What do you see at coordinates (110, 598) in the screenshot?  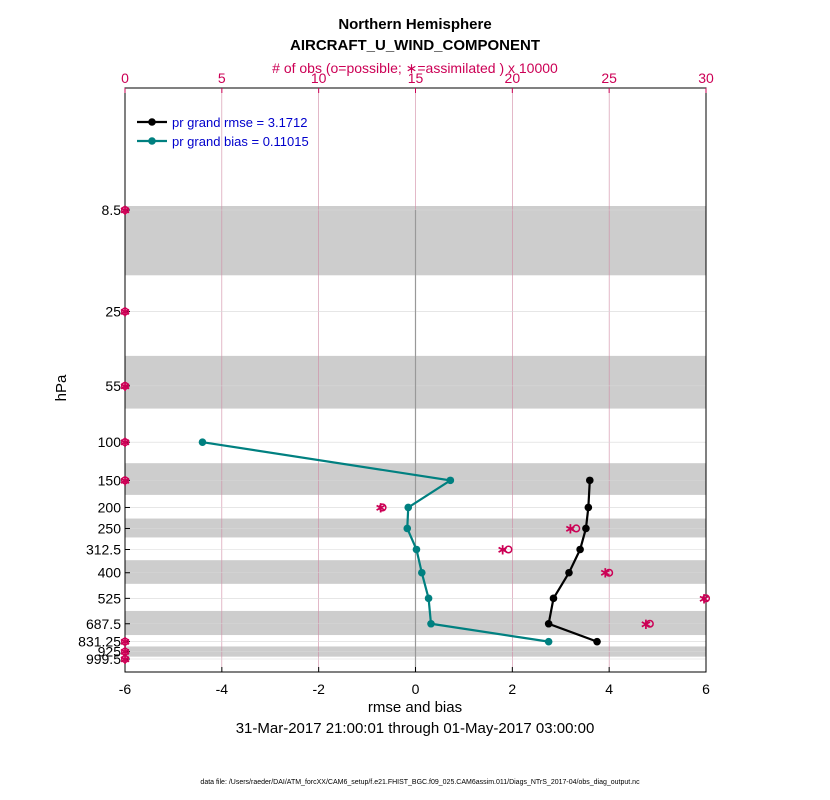 I see `y-tick-label: 525` at bounding box center [110, 598].